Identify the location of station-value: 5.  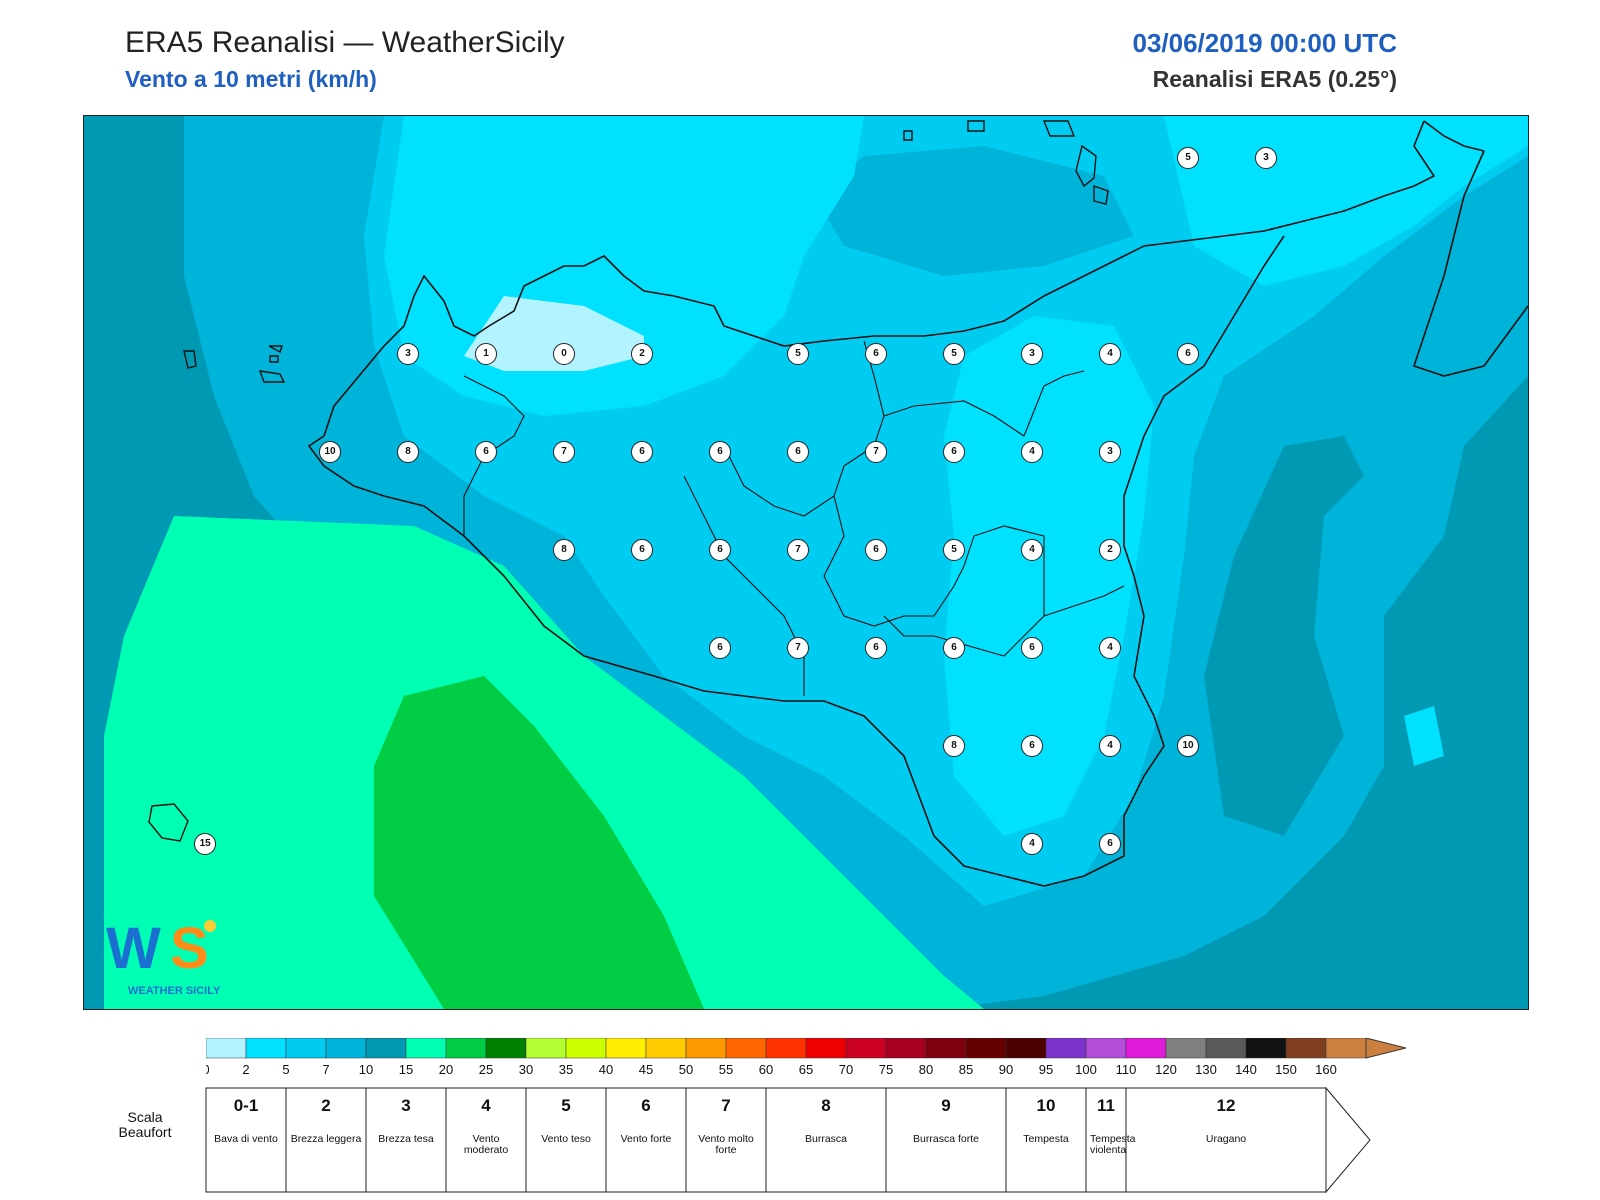
(954, 550).